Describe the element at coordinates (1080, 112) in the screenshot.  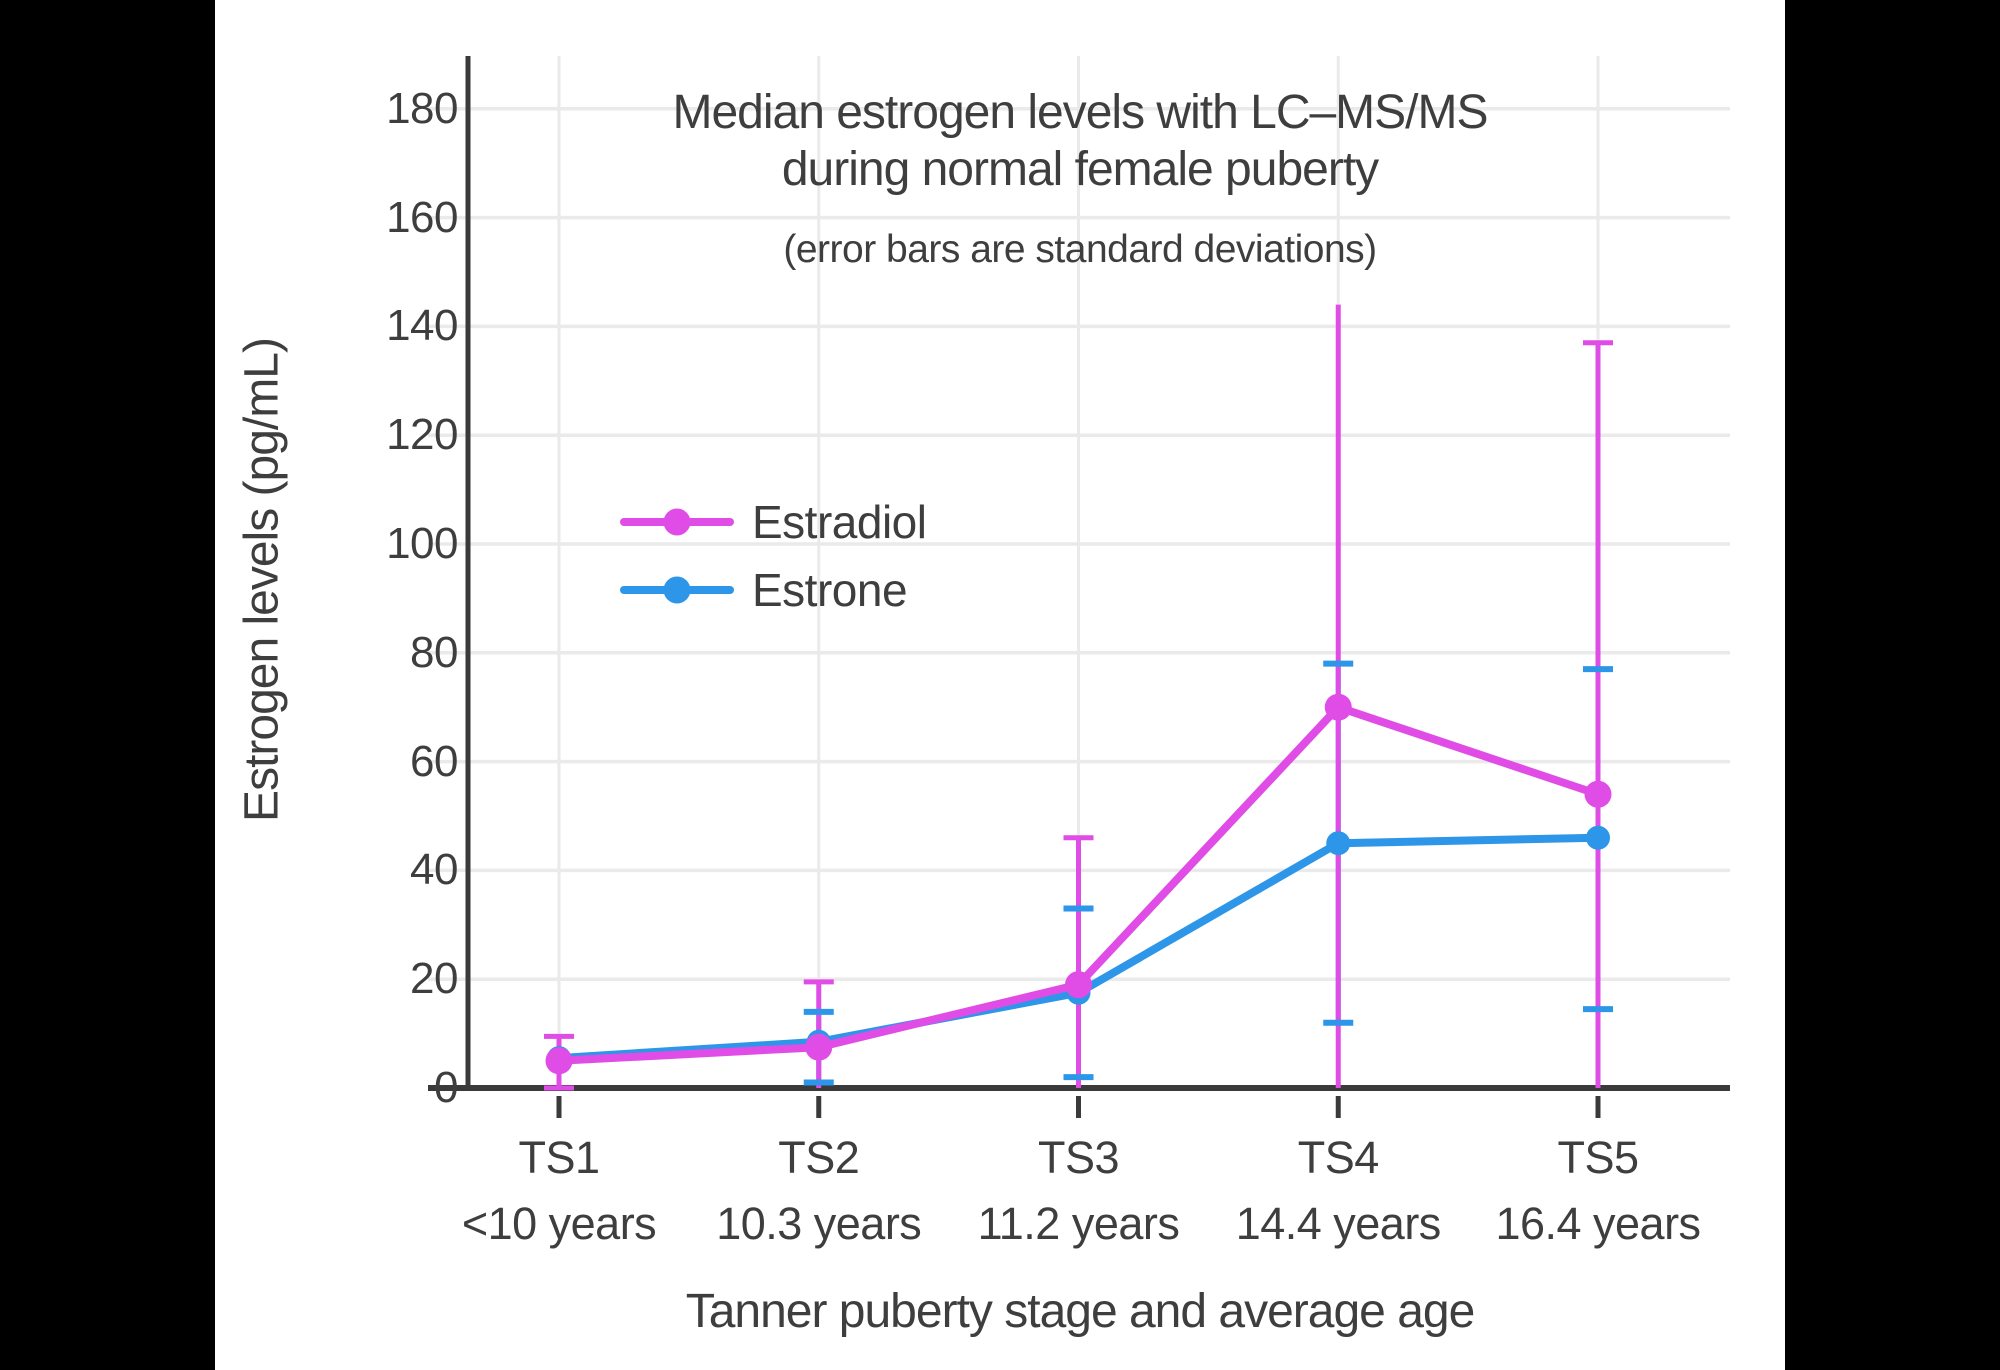
I see `chart-title-line1: Median estrogen levels with LC–MS/MS` at that location.